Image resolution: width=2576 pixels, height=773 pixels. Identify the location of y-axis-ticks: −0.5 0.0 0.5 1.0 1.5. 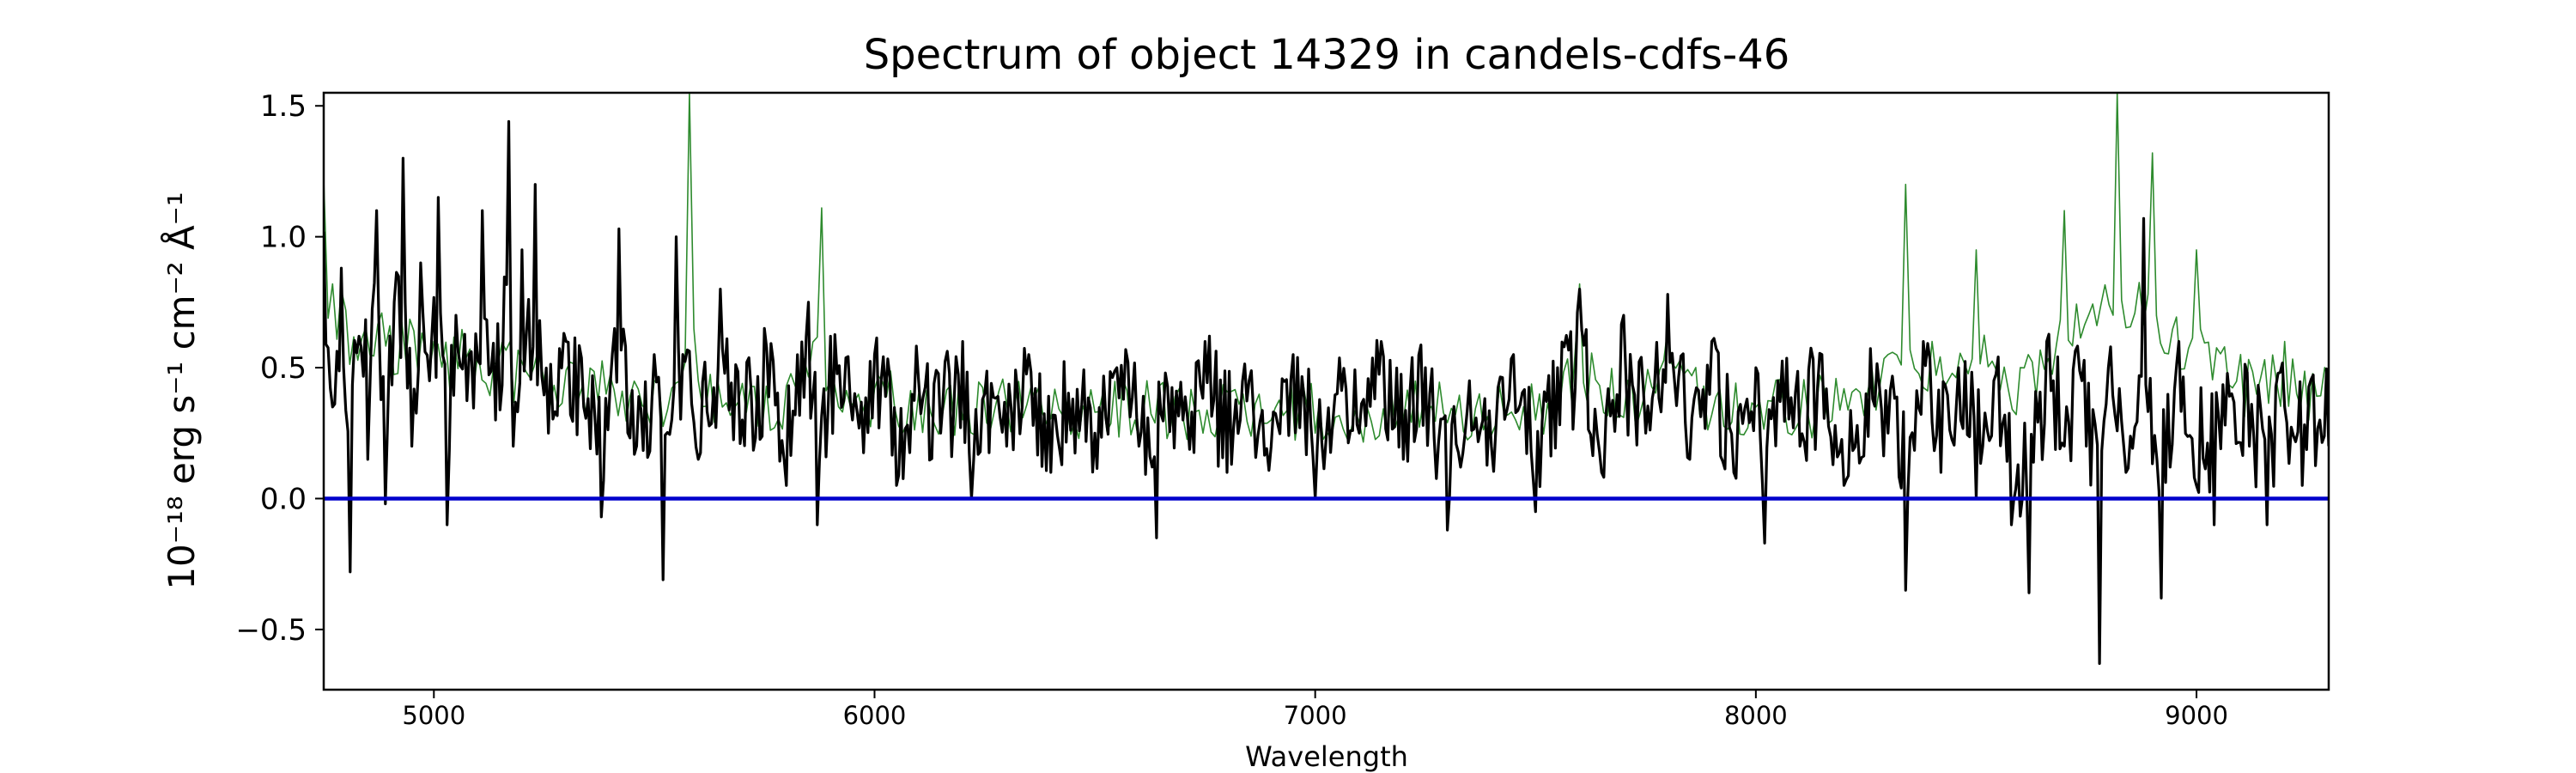
(280, 368).